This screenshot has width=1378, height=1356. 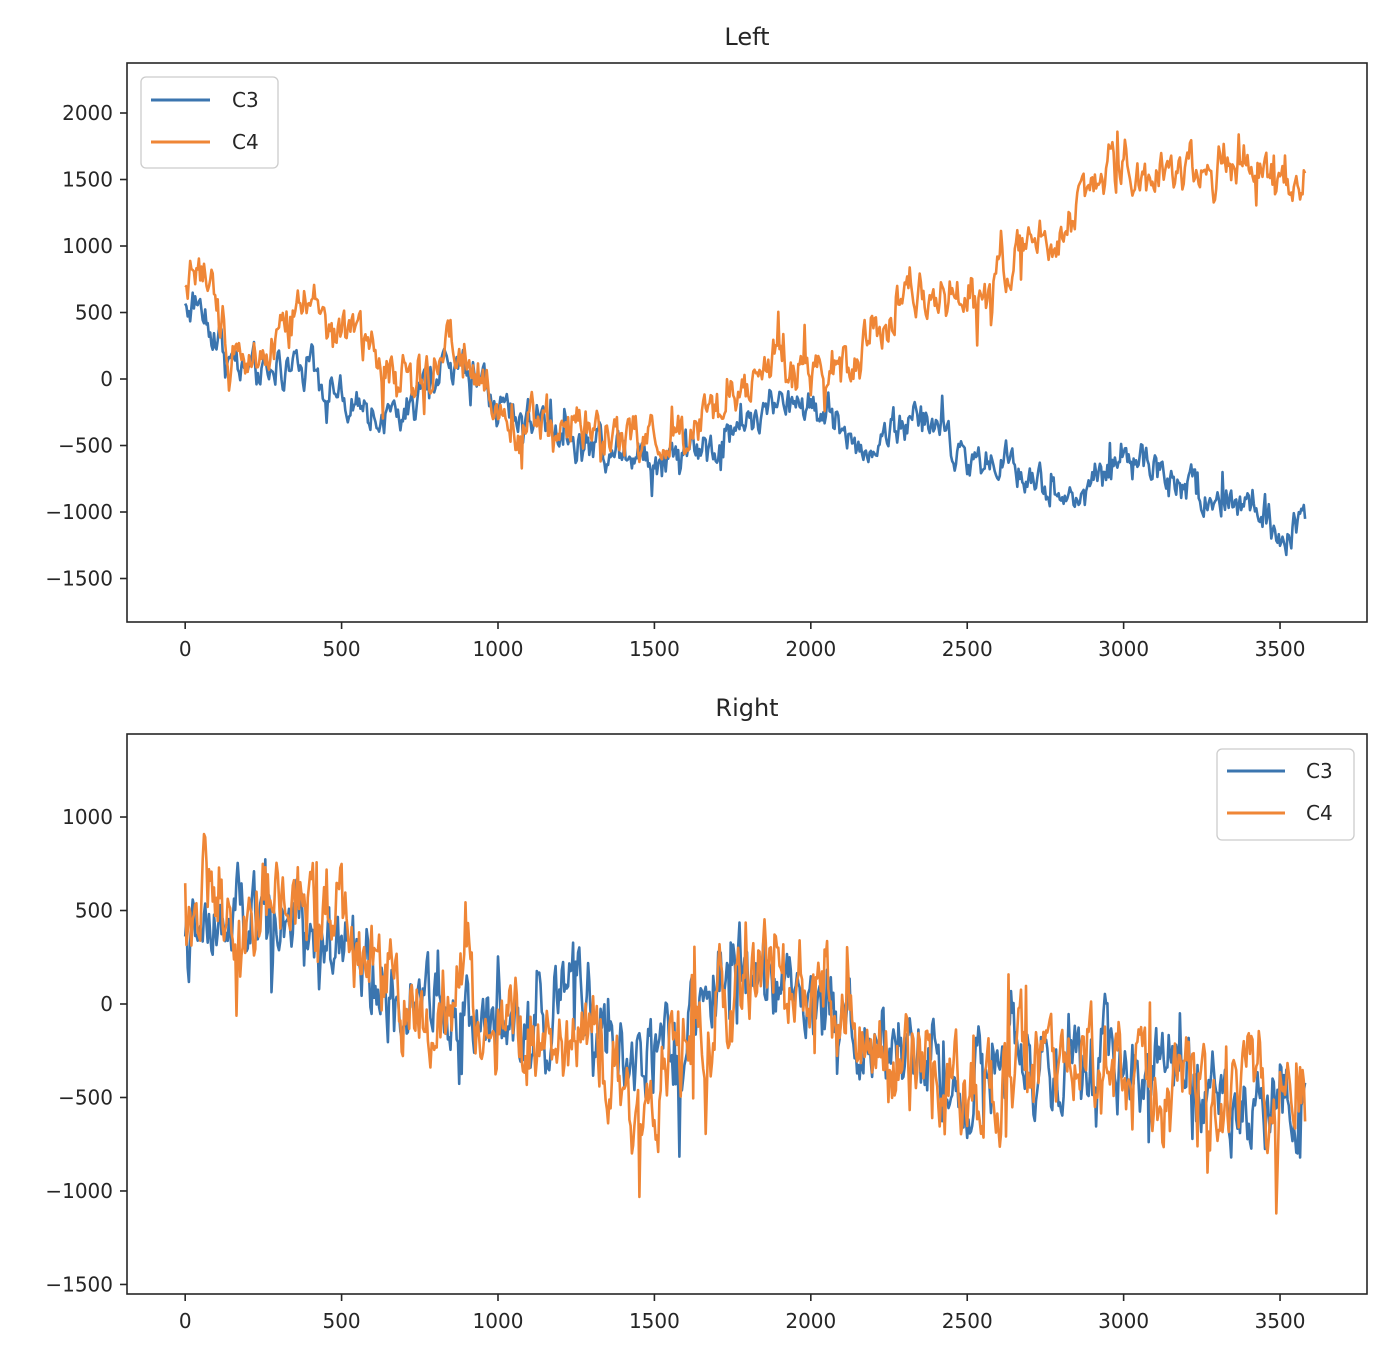 I want to click on legend-right: C3 C4, so click(x=1285, y=794).